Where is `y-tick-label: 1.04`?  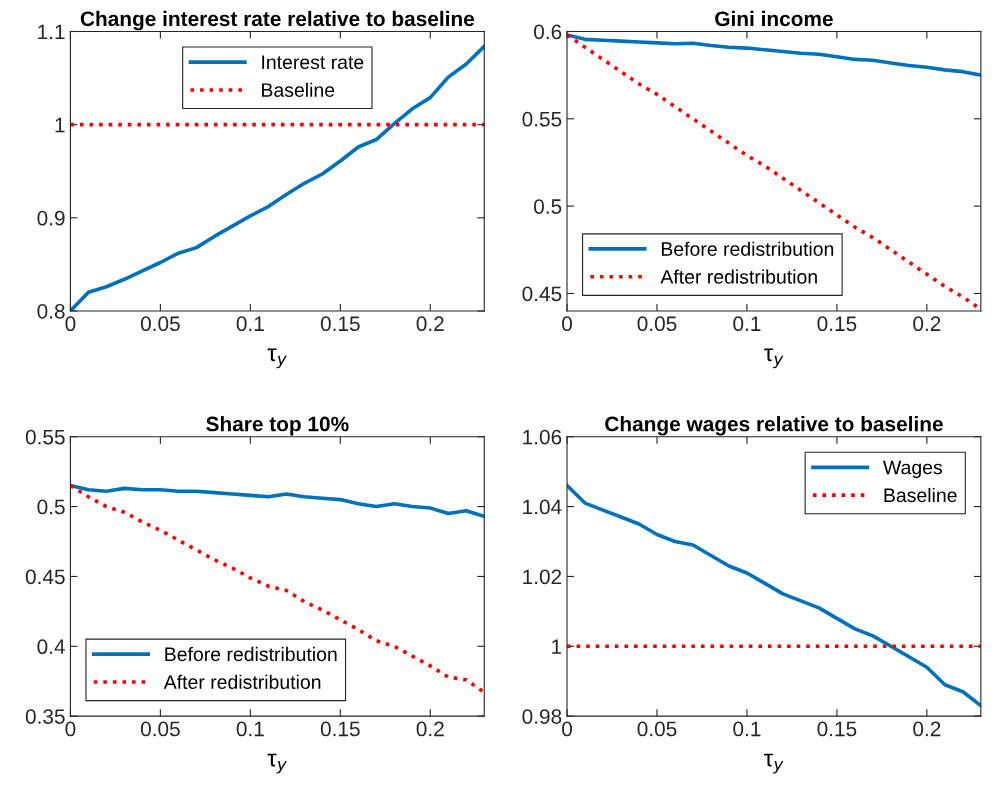 y-tick-label: 1.04 is located at coordinates (542, 507).